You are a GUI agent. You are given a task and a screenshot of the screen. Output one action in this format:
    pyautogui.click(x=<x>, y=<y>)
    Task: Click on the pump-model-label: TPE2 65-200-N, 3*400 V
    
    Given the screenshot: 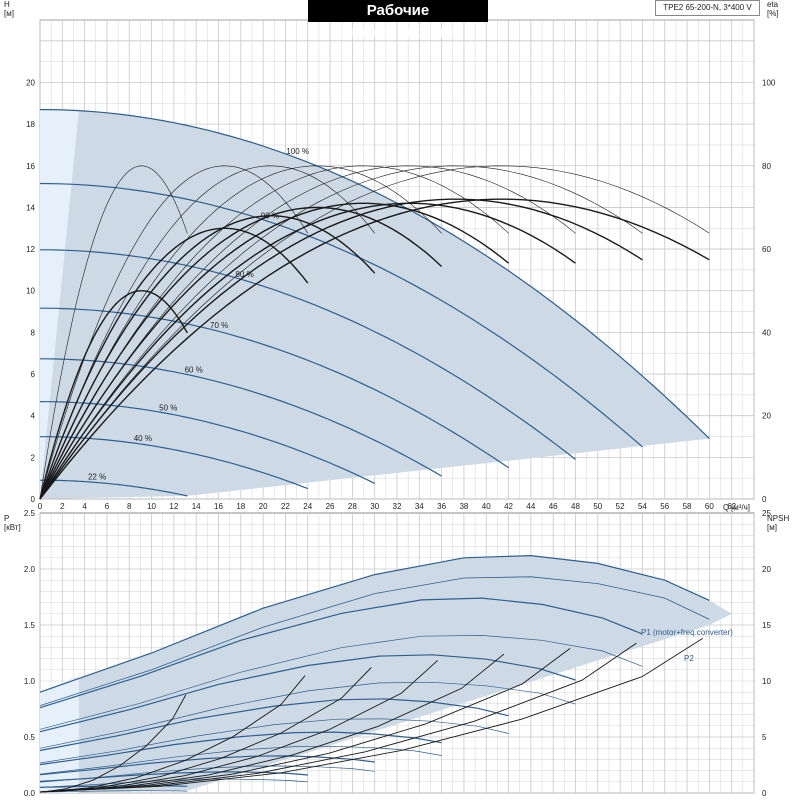 What is the action you would take?
    pyautogui.click(x=707, y=8)
    